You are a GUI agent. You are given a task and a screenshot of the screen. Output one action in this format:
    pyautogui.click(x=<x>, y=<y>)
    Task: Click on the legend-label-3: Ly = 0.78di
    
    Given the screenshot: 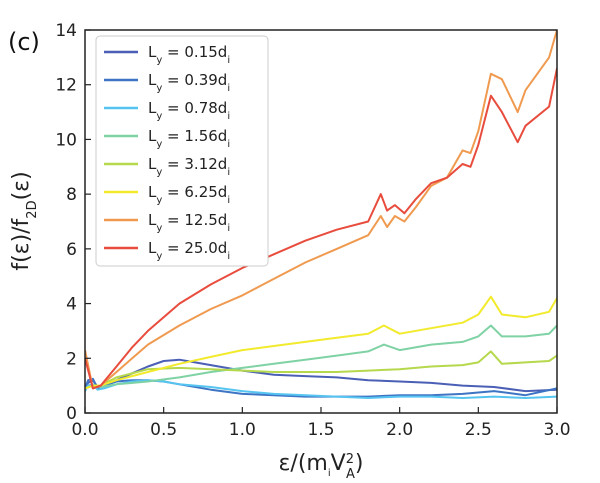 What is the action you would take?
    pyautogui.click(x=189, y=110)
    